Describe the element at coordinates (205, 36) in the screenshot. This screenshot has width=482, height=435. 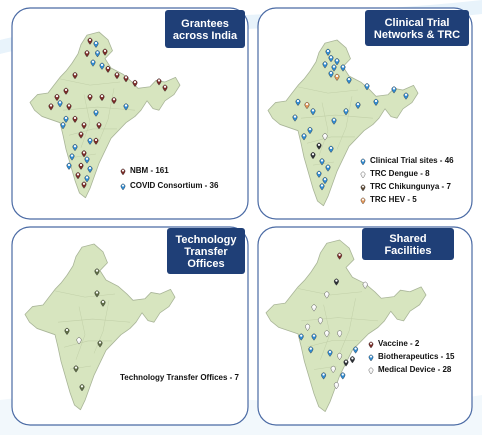
I see `panel-title-line: across India` at that location.